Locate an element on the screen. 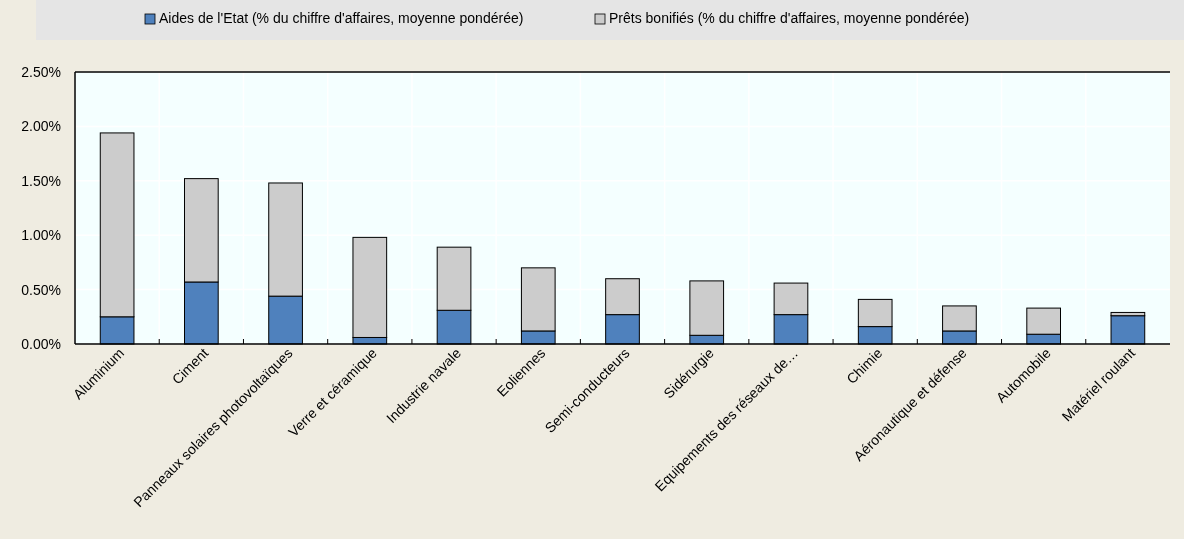 Image resolution: width=1184 pixels, height=539 pixels. y-tick-label: 2.50% is located at coordinates (41, 71).